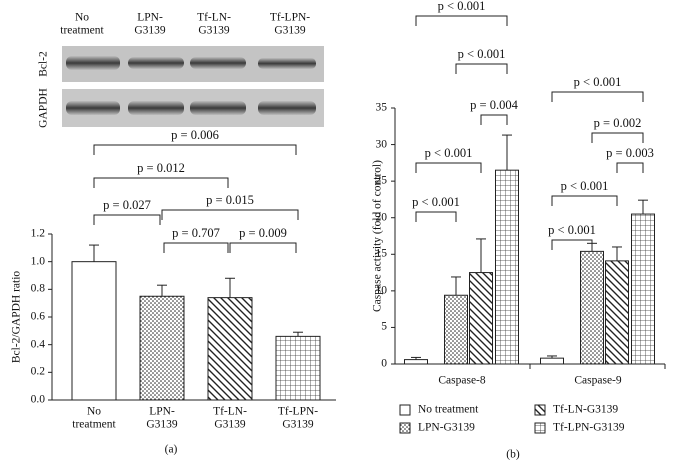 The width and height of the screenshot is (683, 476). I want to click on row-label: GAPDH, so click(43, 108).